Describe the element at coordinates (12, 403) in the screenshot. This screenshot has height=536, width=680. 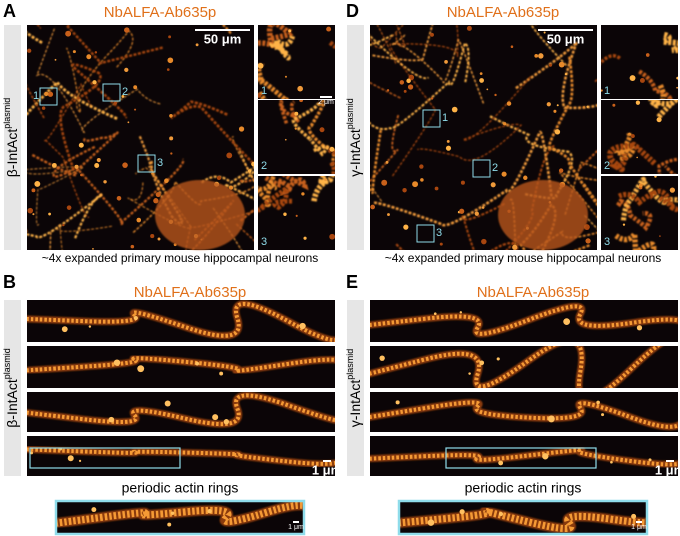
I see `side-label-text: β-IntAct` at that location.